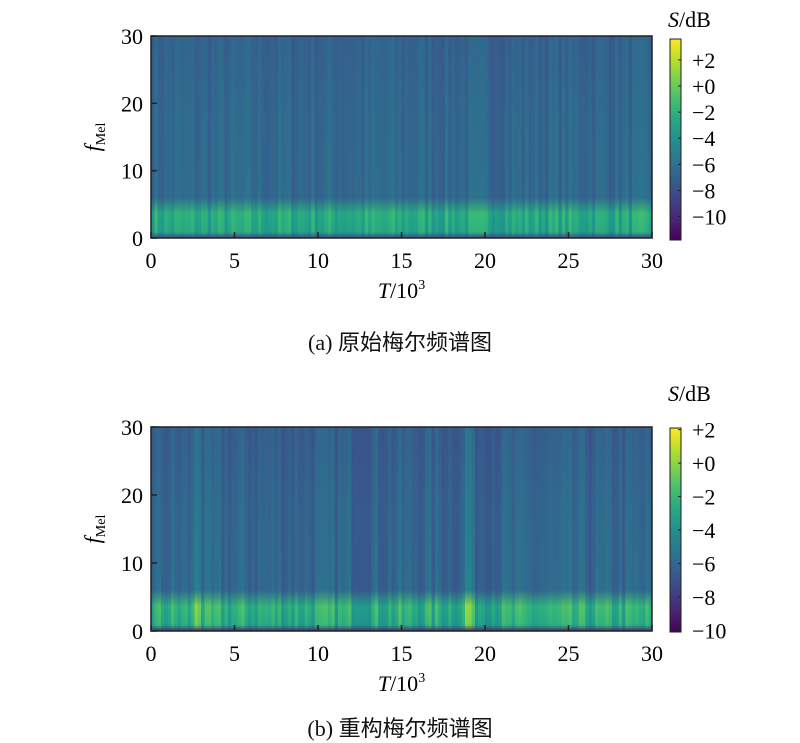 Image resolution: width=800 pixels, height=743 pixels. What do you see at coordinates (132, 171) in the screenshot?
I see `y-tick-label: 10` at bounding box center [132, 171].